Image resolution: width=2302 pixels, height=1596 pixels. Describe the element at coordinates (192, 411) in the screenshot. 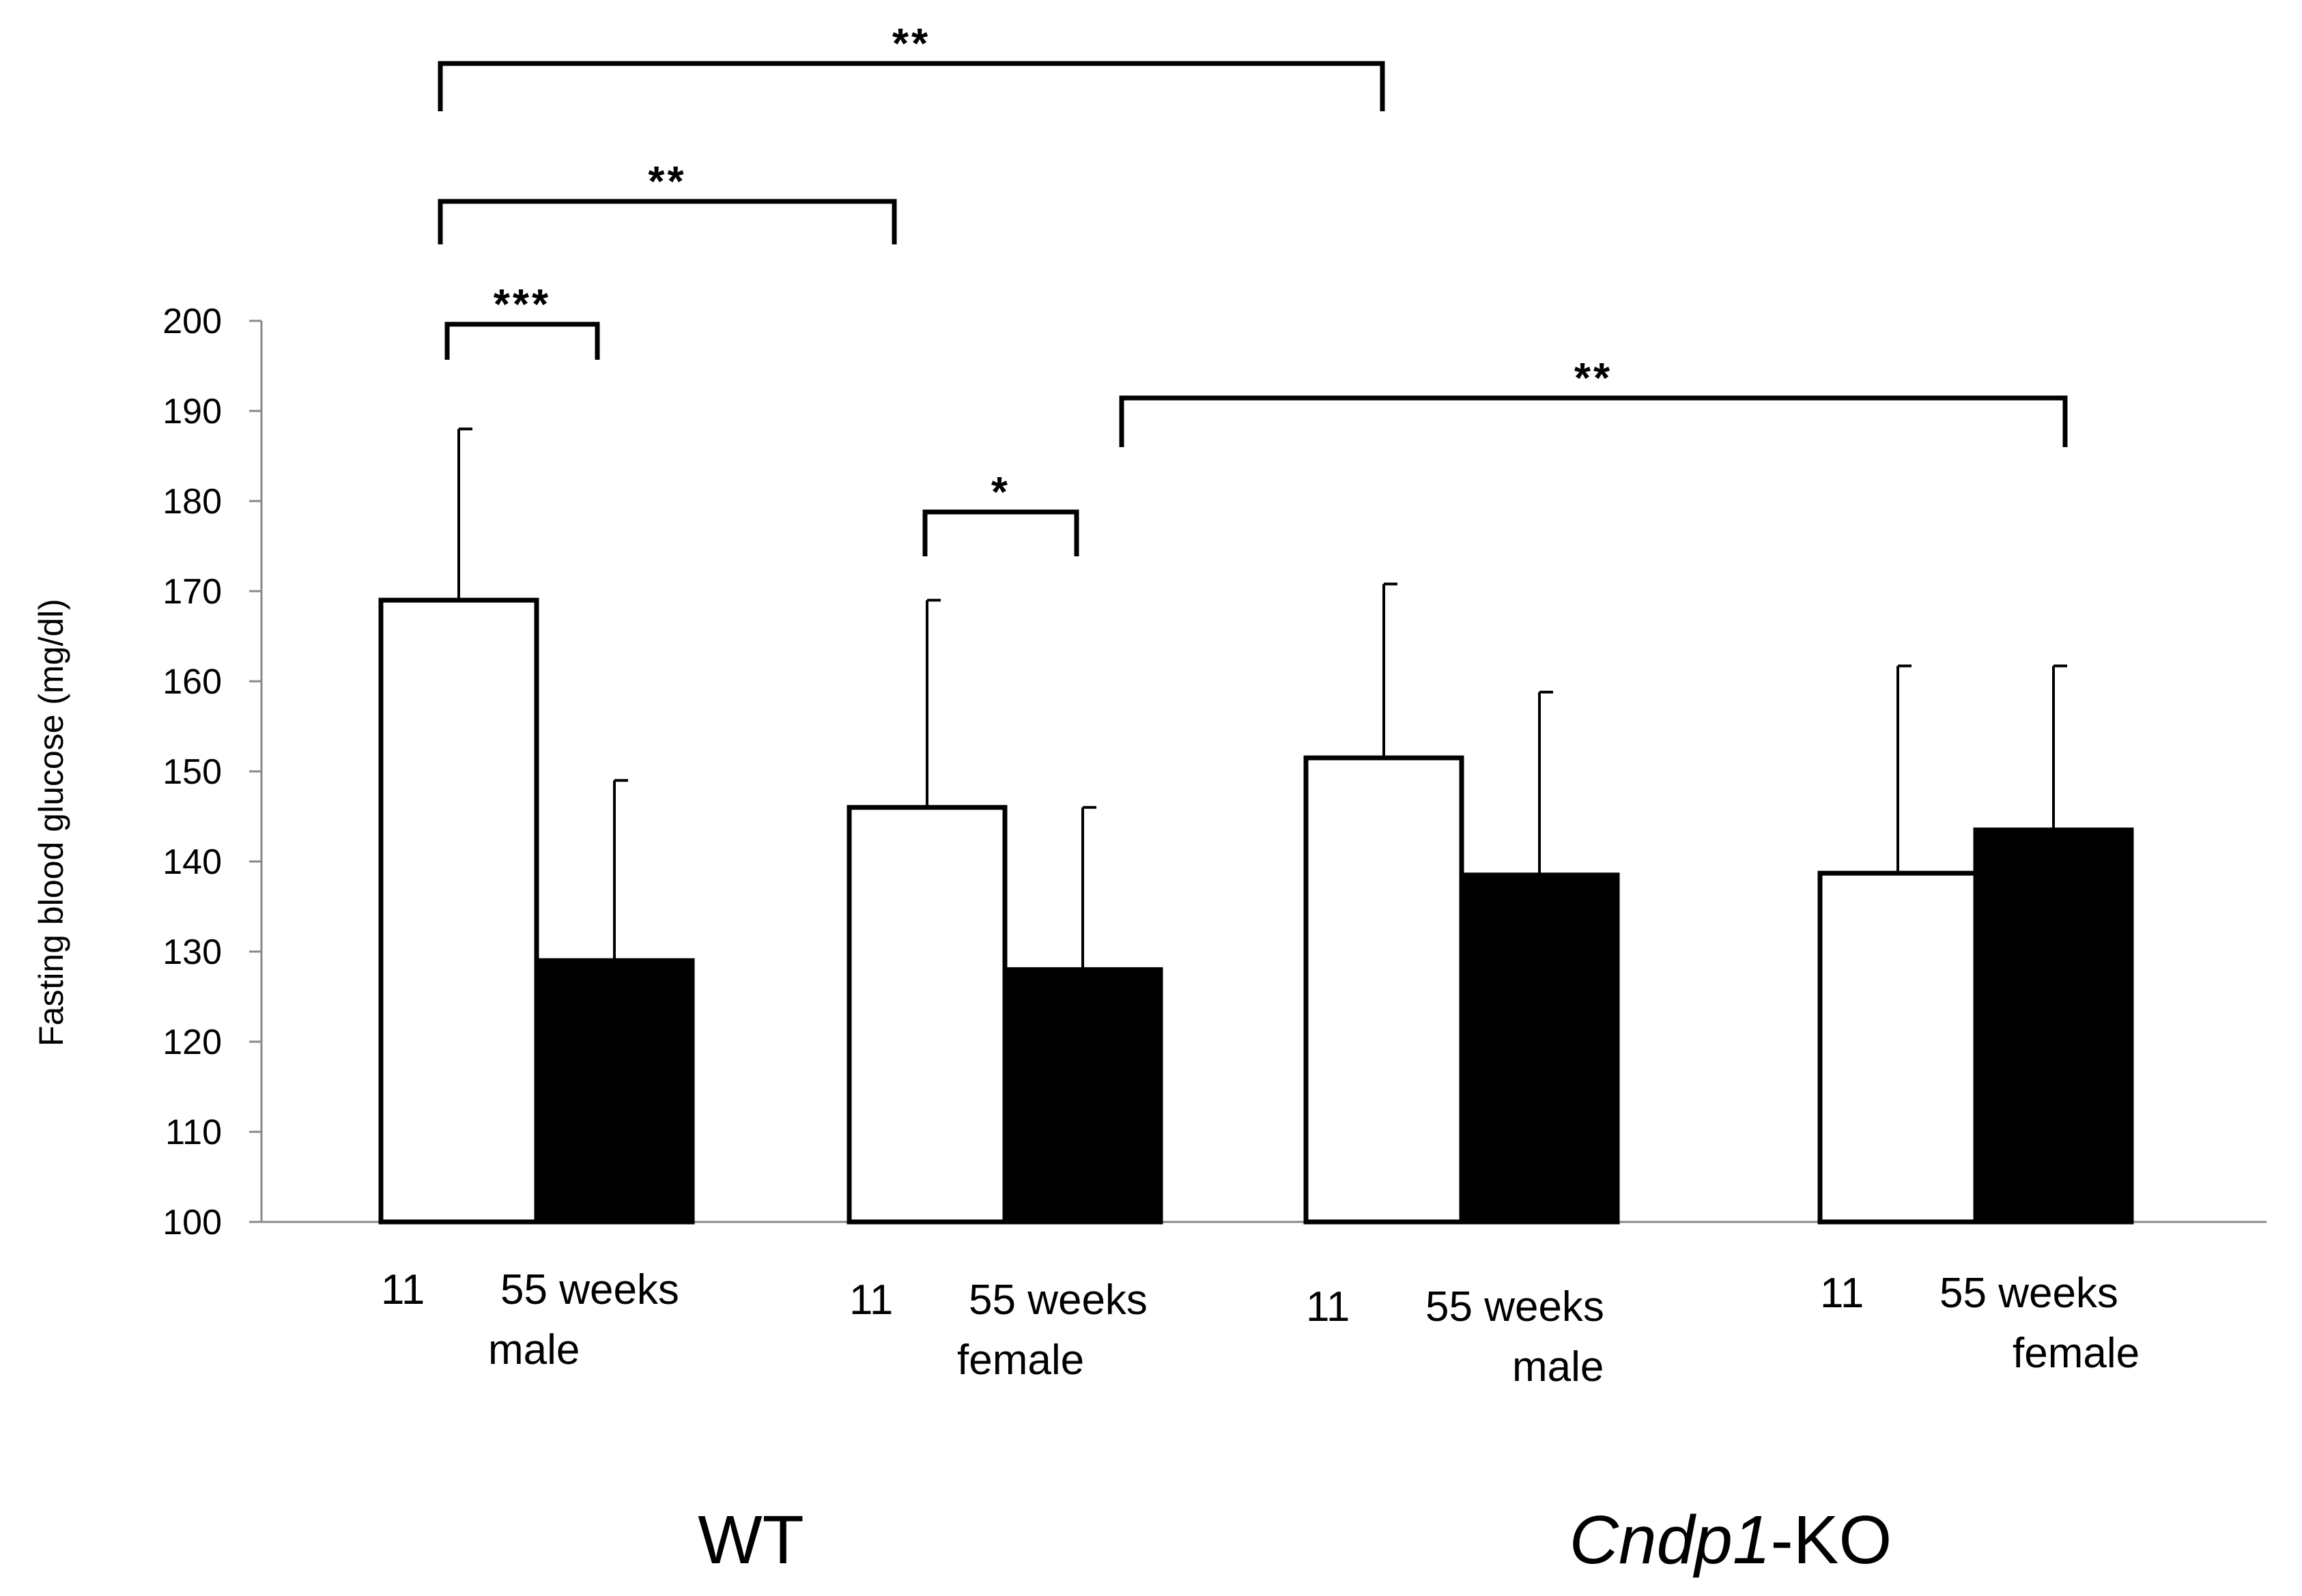

I see `y-tick-label-190: 190` at that location.